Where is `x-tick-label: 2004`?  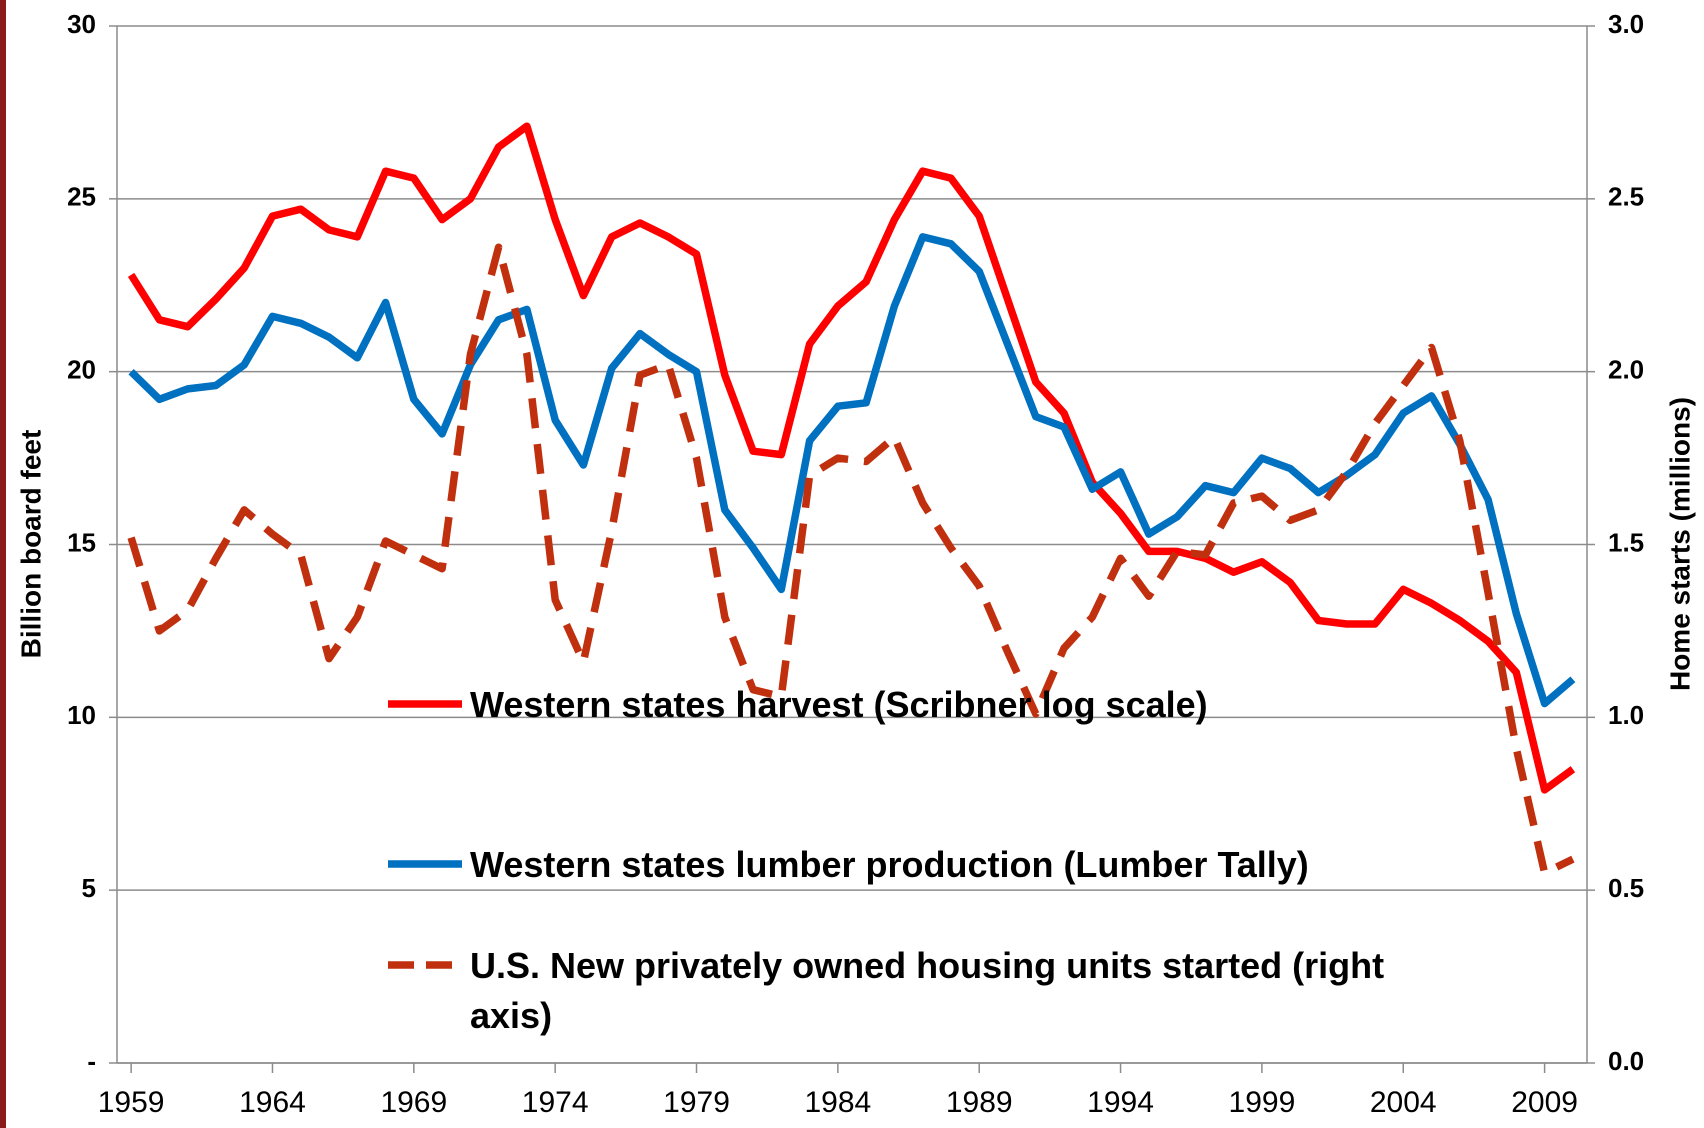 x-tick-label: 2004 is located at coordinates (1403, 1102).